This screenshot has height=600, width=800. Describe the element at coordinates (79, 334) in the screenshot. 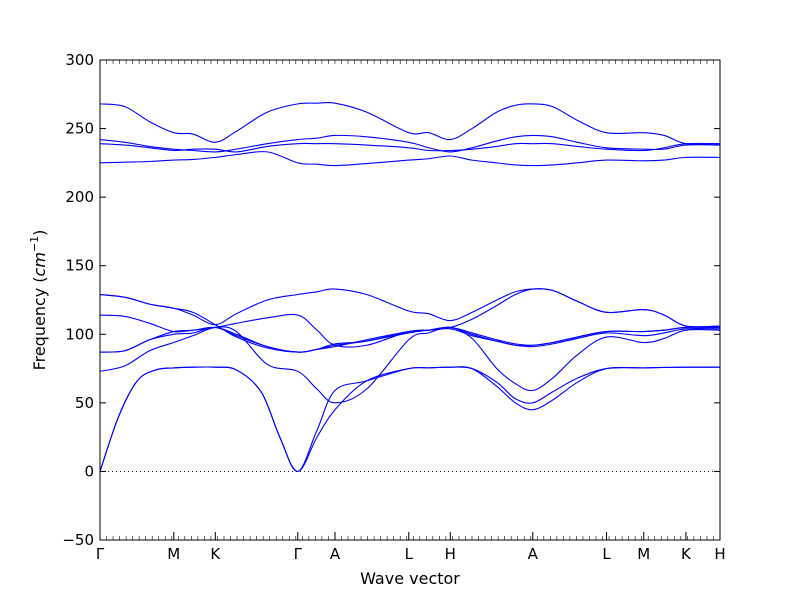

I see `y-tick-label: 100` at that location.